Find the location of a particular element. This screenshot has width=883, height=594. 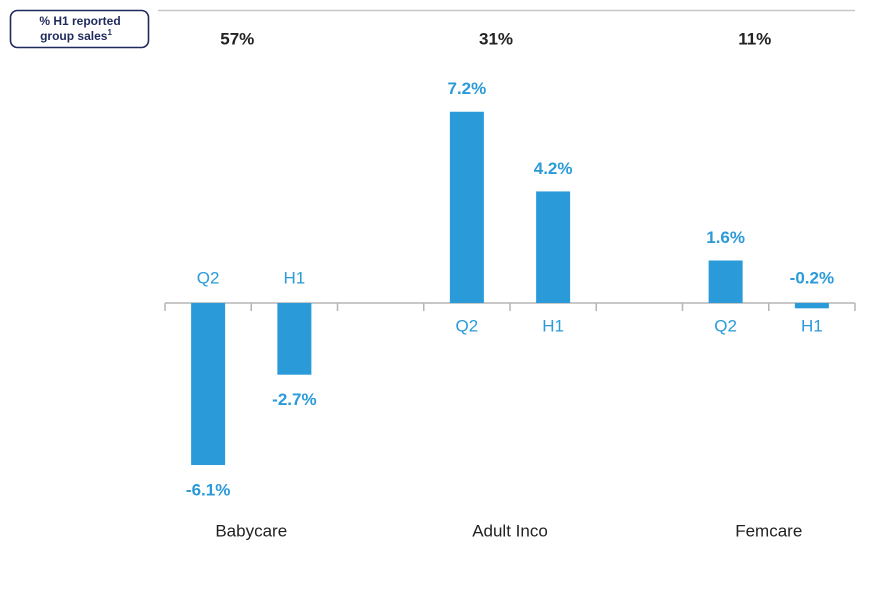

header-label: group sales1 is located at coordinates (76, 35).